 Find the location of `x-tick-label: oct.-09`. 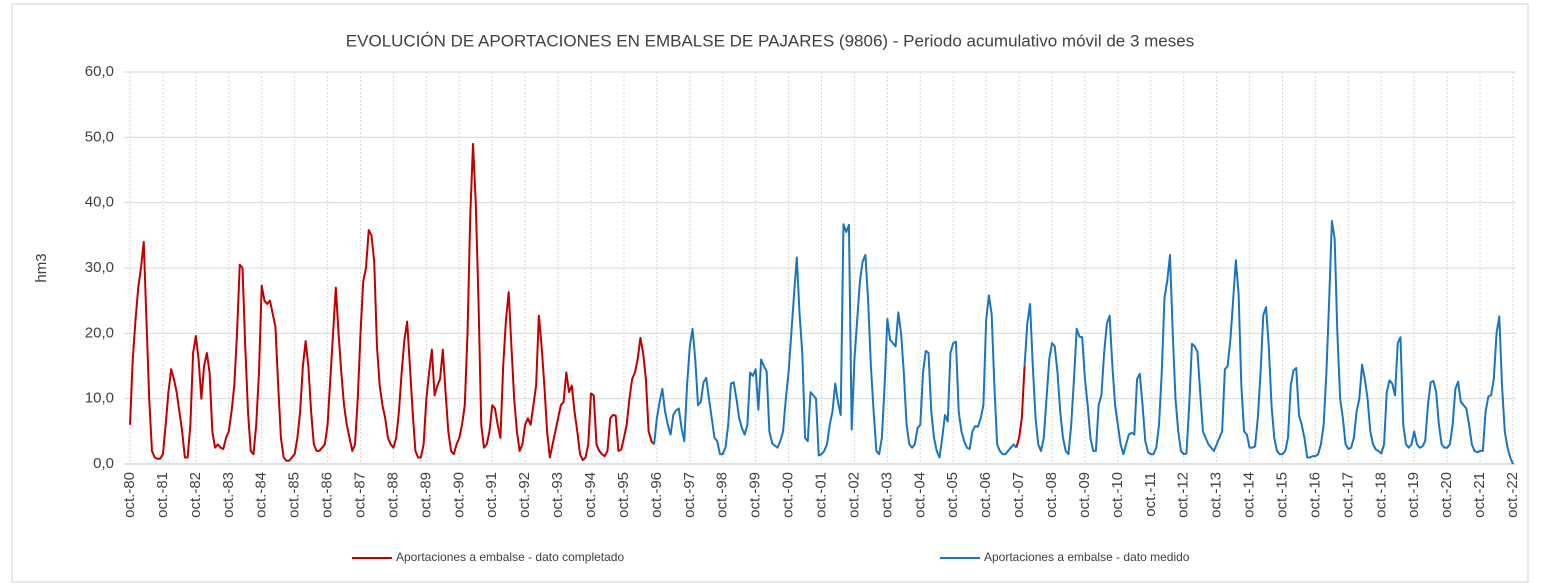

x-tick-label: oct.-09 is located at coordinates (1084, 495).